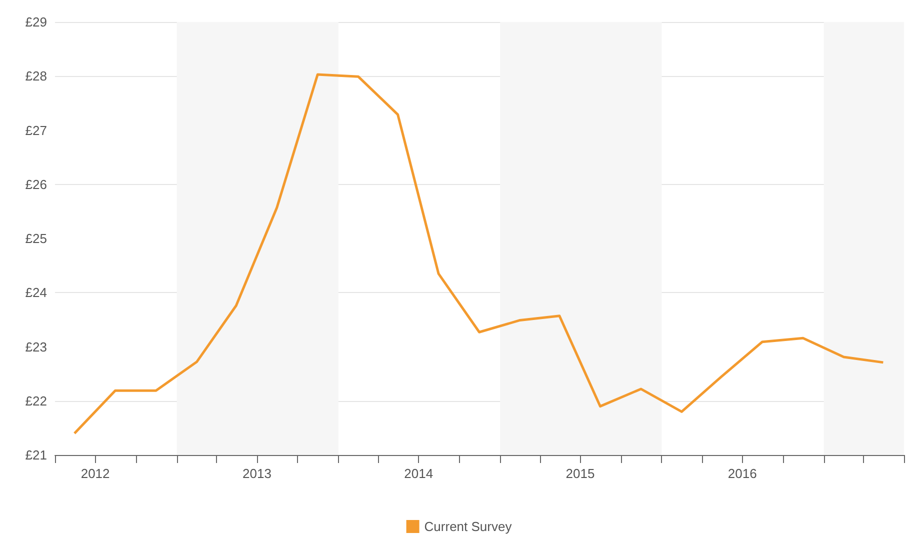 The width and height of the screenshot is (918, 548). Describe the element at coordinates (468, 526) in the screenshot. I see `legend-label: Current Survey` at that location.